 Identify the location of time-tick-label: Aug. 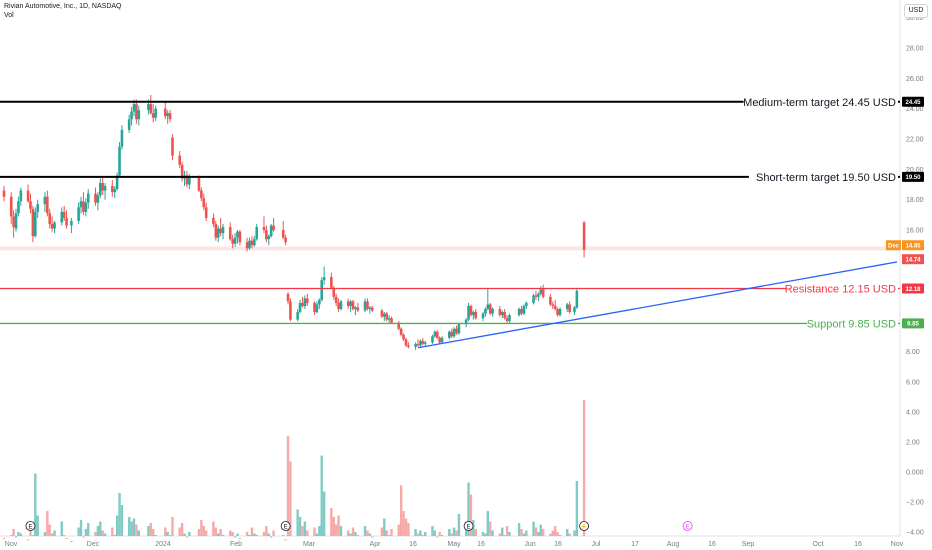
(673, 544).